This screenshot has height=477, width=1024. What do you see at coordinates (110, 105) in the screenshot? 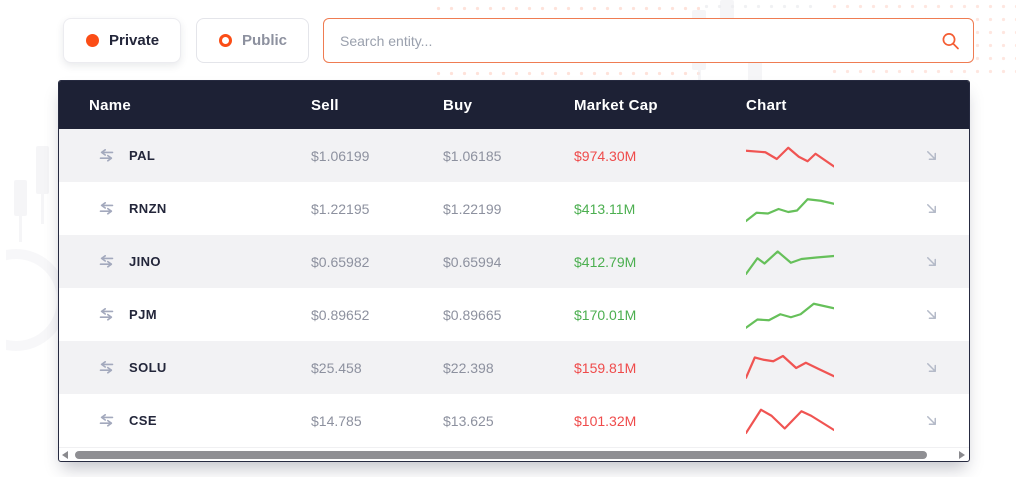
I see `column-header-name: Name` at bounding box center [110, 105].